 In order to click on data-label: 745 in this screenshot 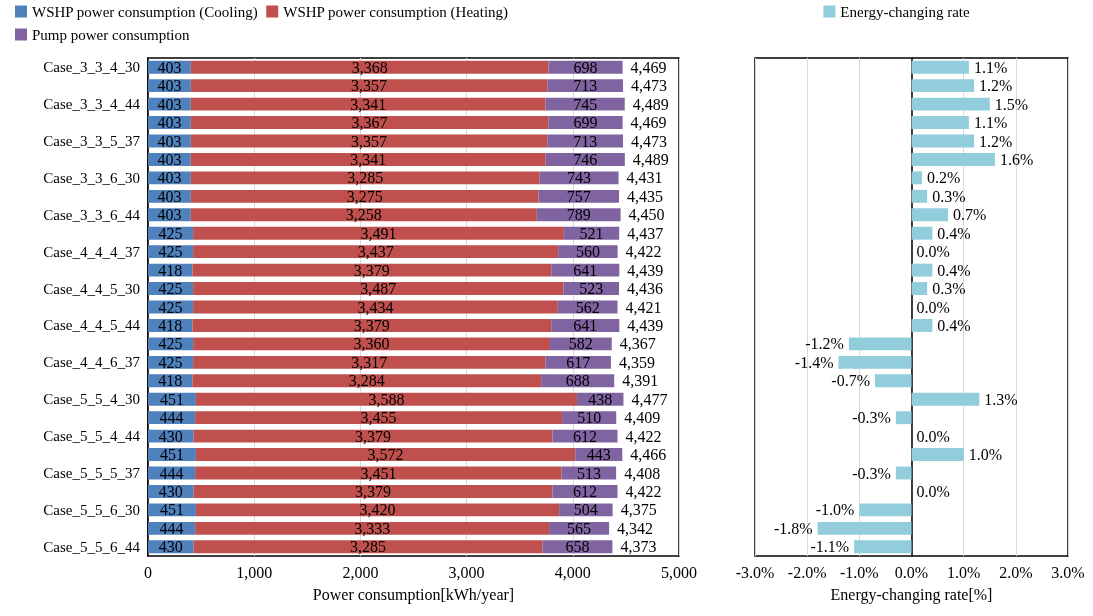, I will do `click(585, 104)`.